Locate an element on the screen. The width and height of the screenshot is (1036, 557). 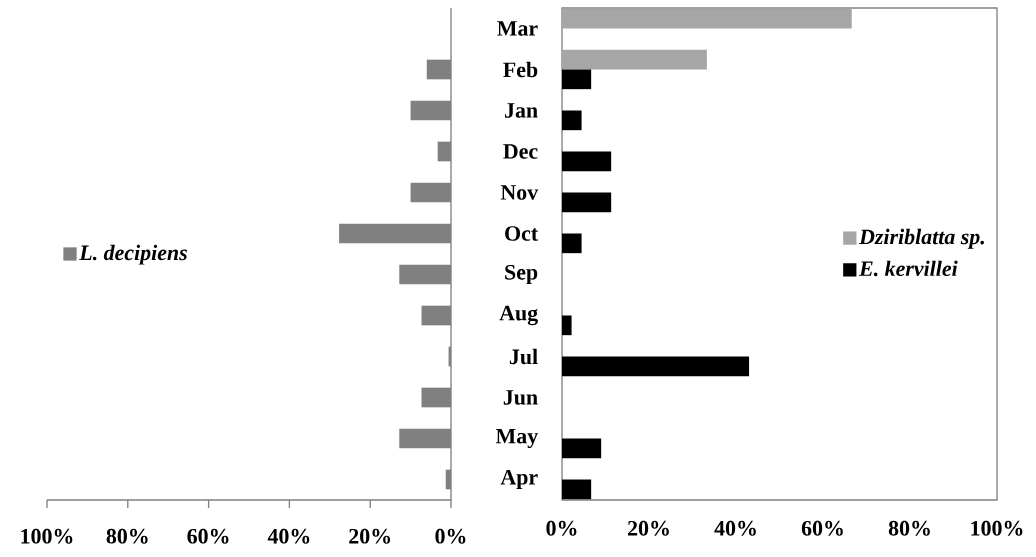
y-tick-label: Oct is located at coordinates (522, 233).